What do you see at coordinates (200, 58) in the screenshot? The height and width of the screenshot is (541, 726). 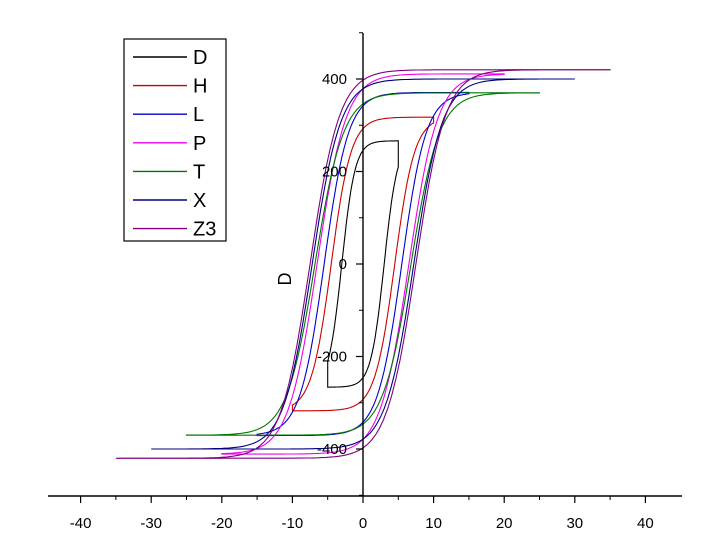 I see `legend-label-d: D` at bounding box center [200, 58].